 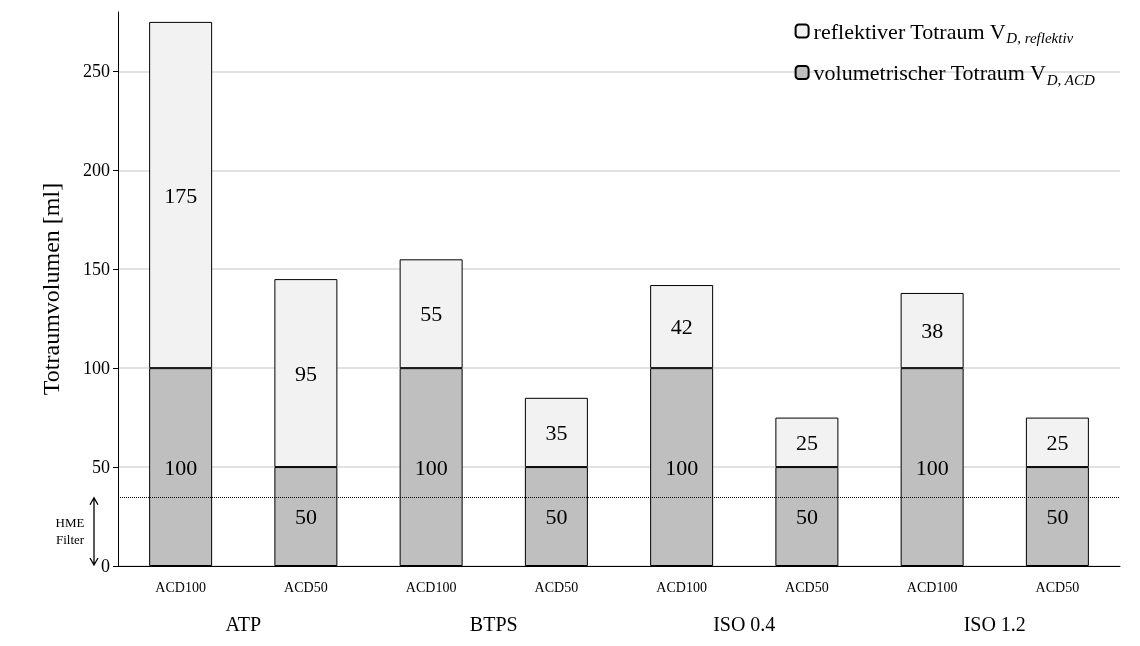 I want to click on text: ISO 0.4, so click(x=744, y=624).